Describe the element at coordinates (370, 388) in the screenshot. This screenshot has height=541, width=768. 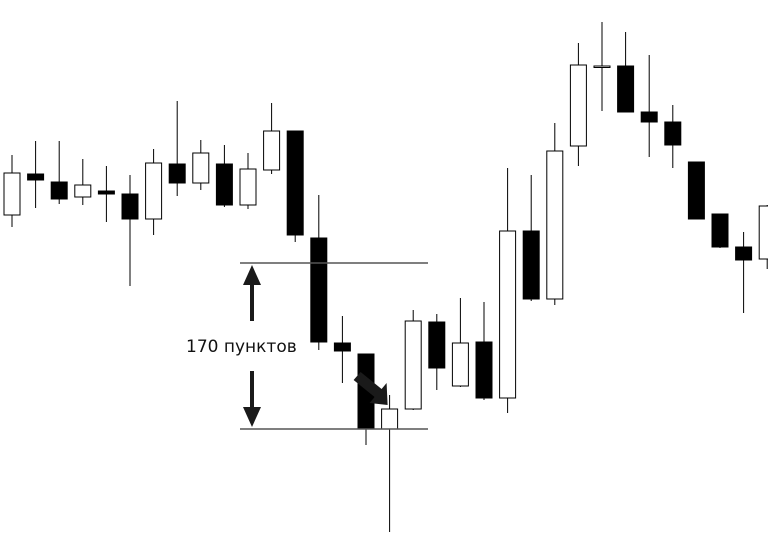
I see `signal-arrow-icon` at that location.